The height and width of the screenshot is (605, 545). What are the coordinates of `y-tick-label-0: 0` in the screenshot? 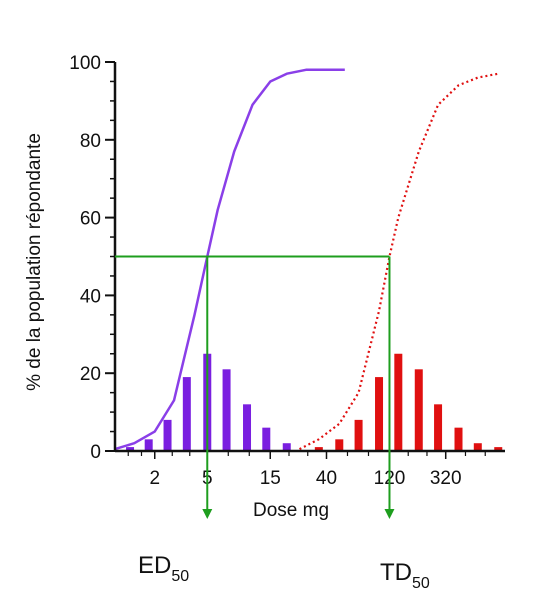 It's located at (95, 452).